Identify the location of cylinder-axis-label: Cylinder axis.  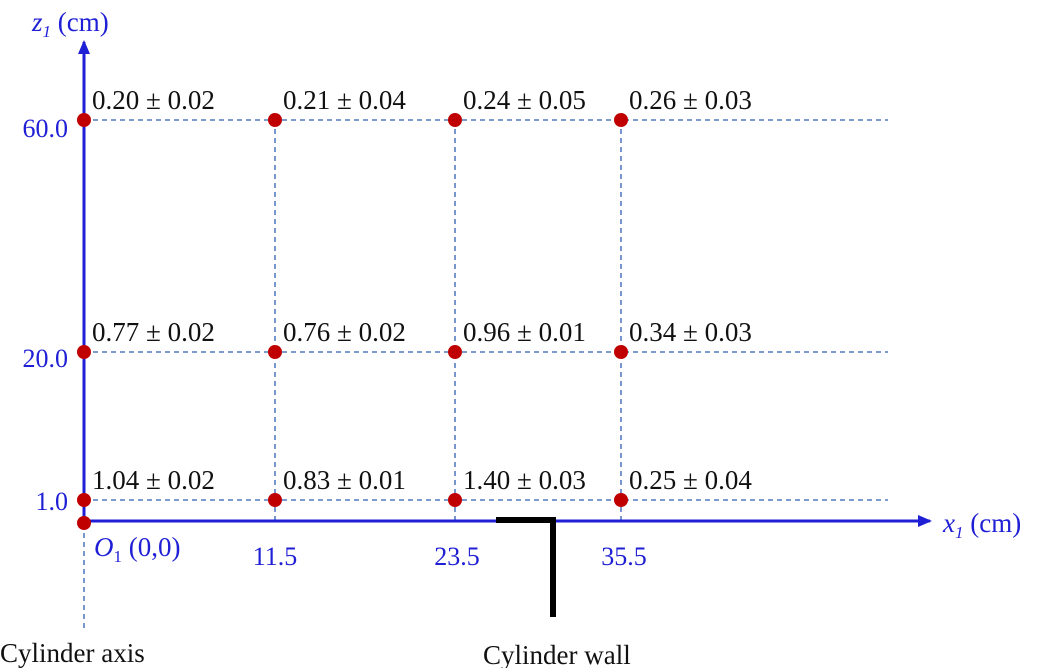
(72, 653).